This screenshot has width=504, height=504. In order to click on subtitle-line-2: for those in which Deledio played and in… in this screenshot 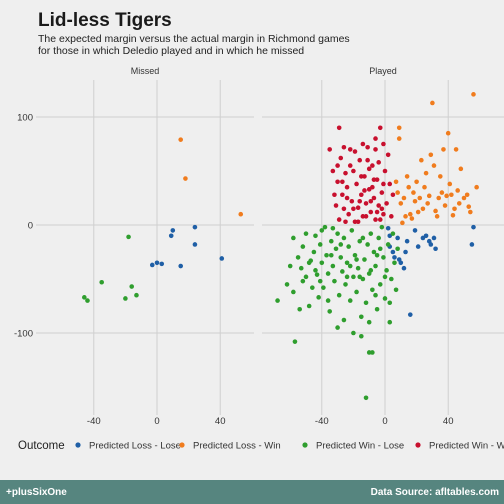, I will do `click(171, 50)`.